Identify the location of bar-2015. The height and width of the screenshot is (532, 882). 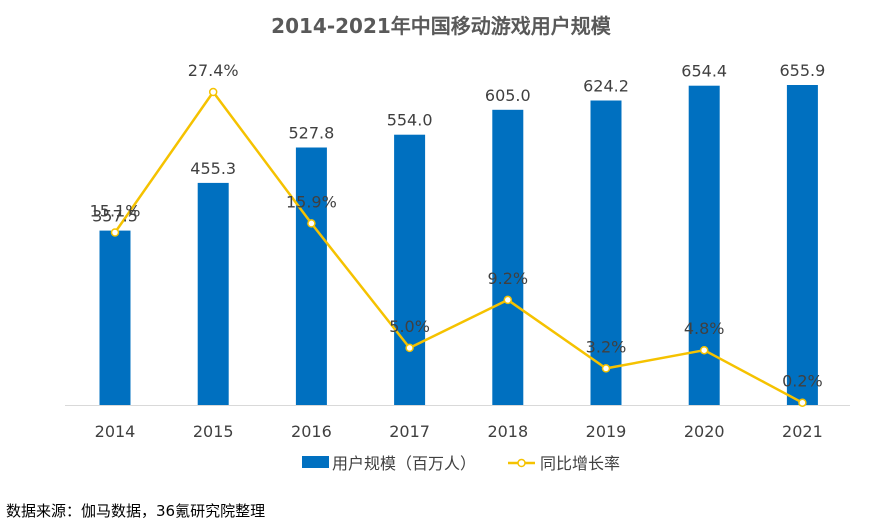
(213, 293).